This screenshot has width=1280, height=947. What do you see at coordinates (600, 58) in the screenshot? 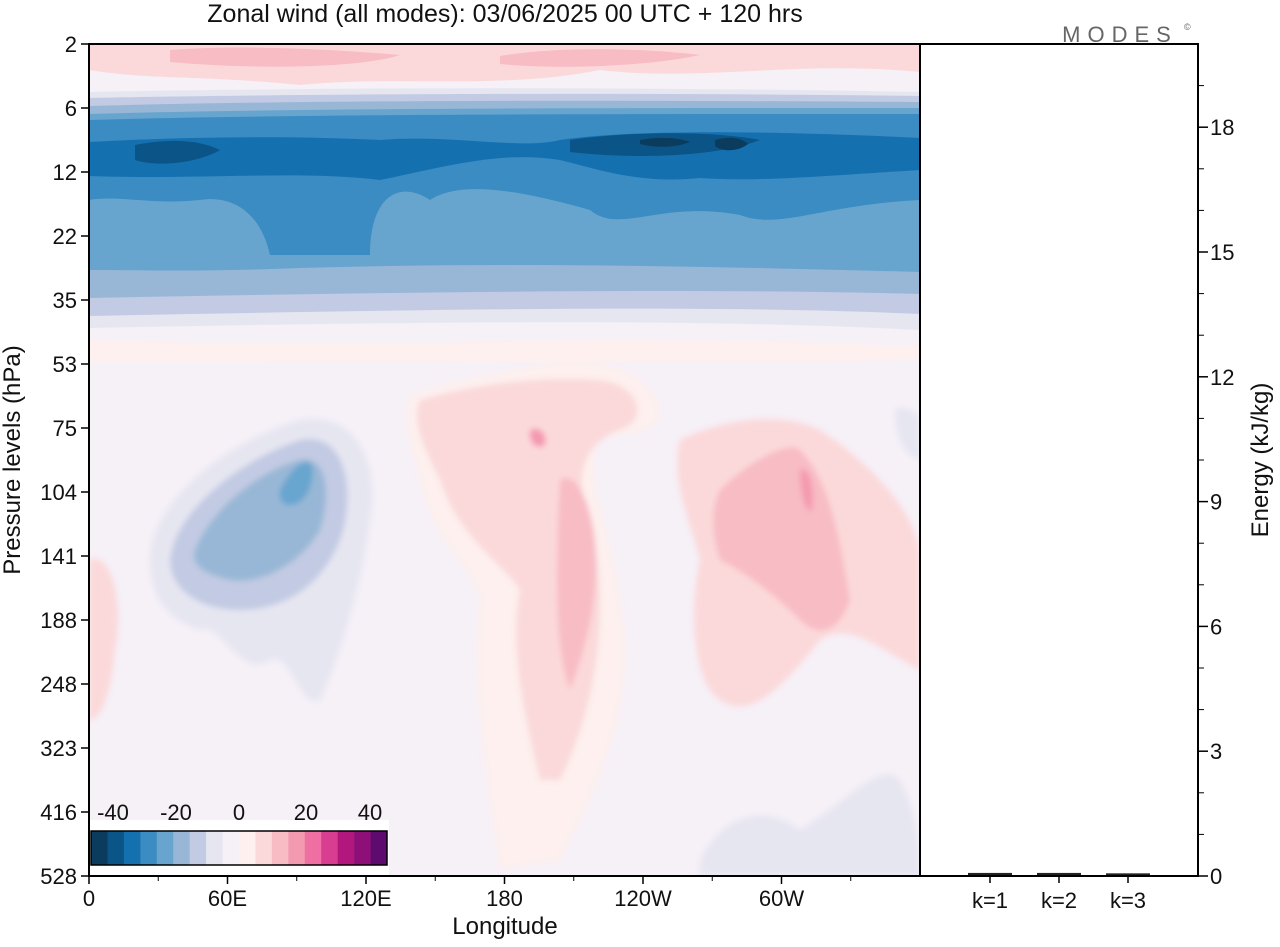
I see `upper-positive-core-east` at bounding box center [600, 58].